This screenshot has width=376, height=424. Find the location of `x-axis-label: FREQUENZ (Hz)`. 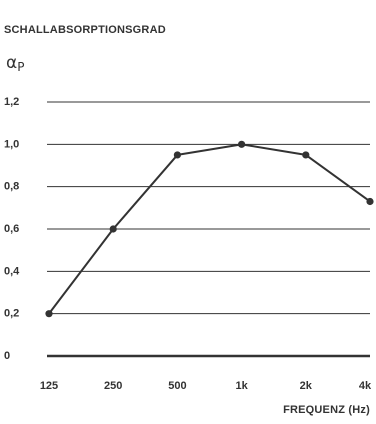

x-axis-label: FREQUENZ (Hz) is located at coordinates (326, 410).